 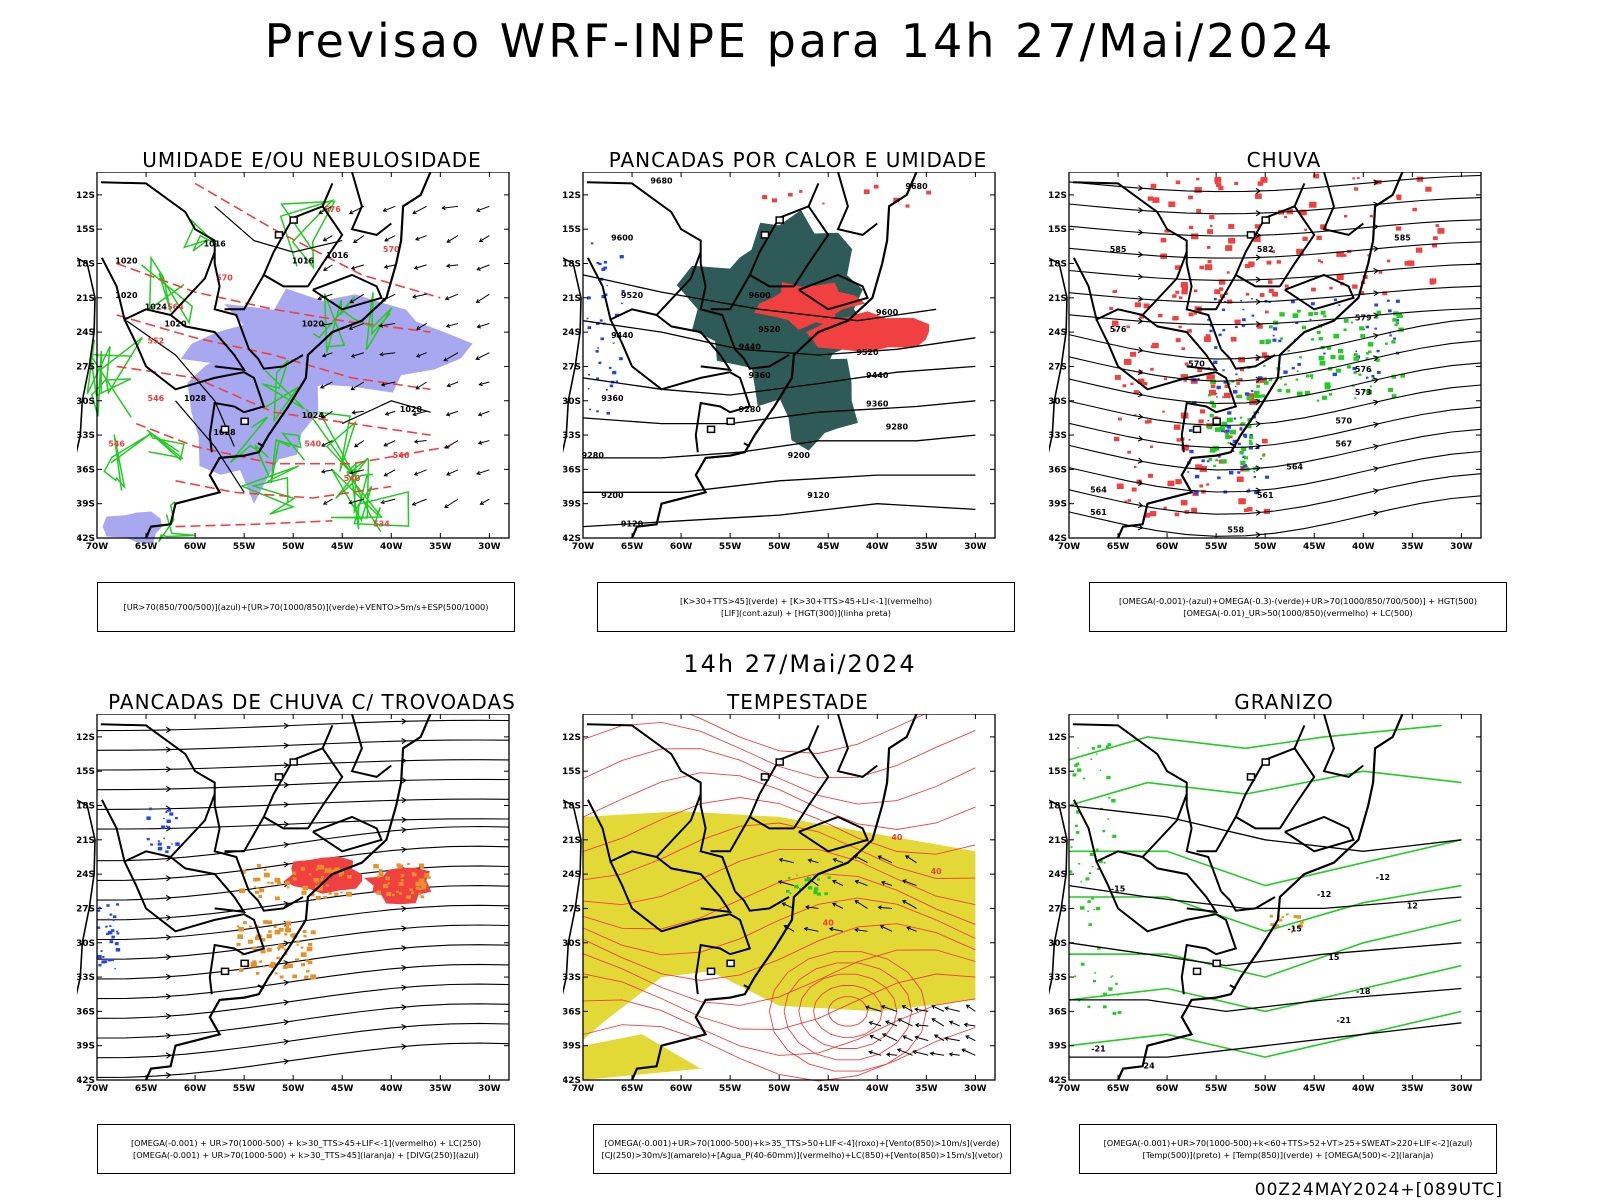 I want to click on water-vapour-contour, so click(x=779, y=776).